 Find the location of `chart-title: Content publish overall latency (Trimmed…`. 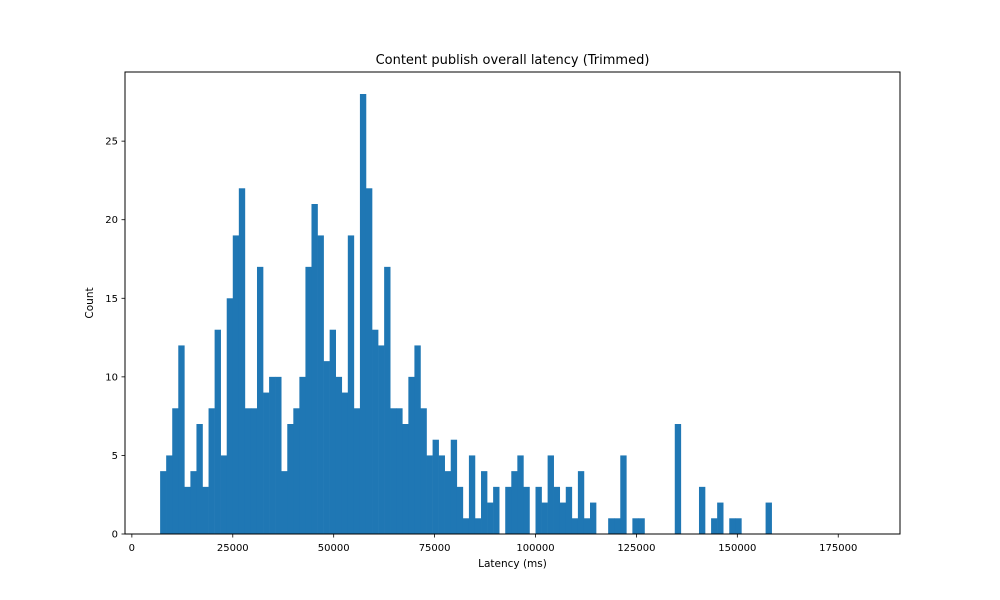

chart-title: Content publish overall latency (Trimmed… is located at coordinates (513, 60).